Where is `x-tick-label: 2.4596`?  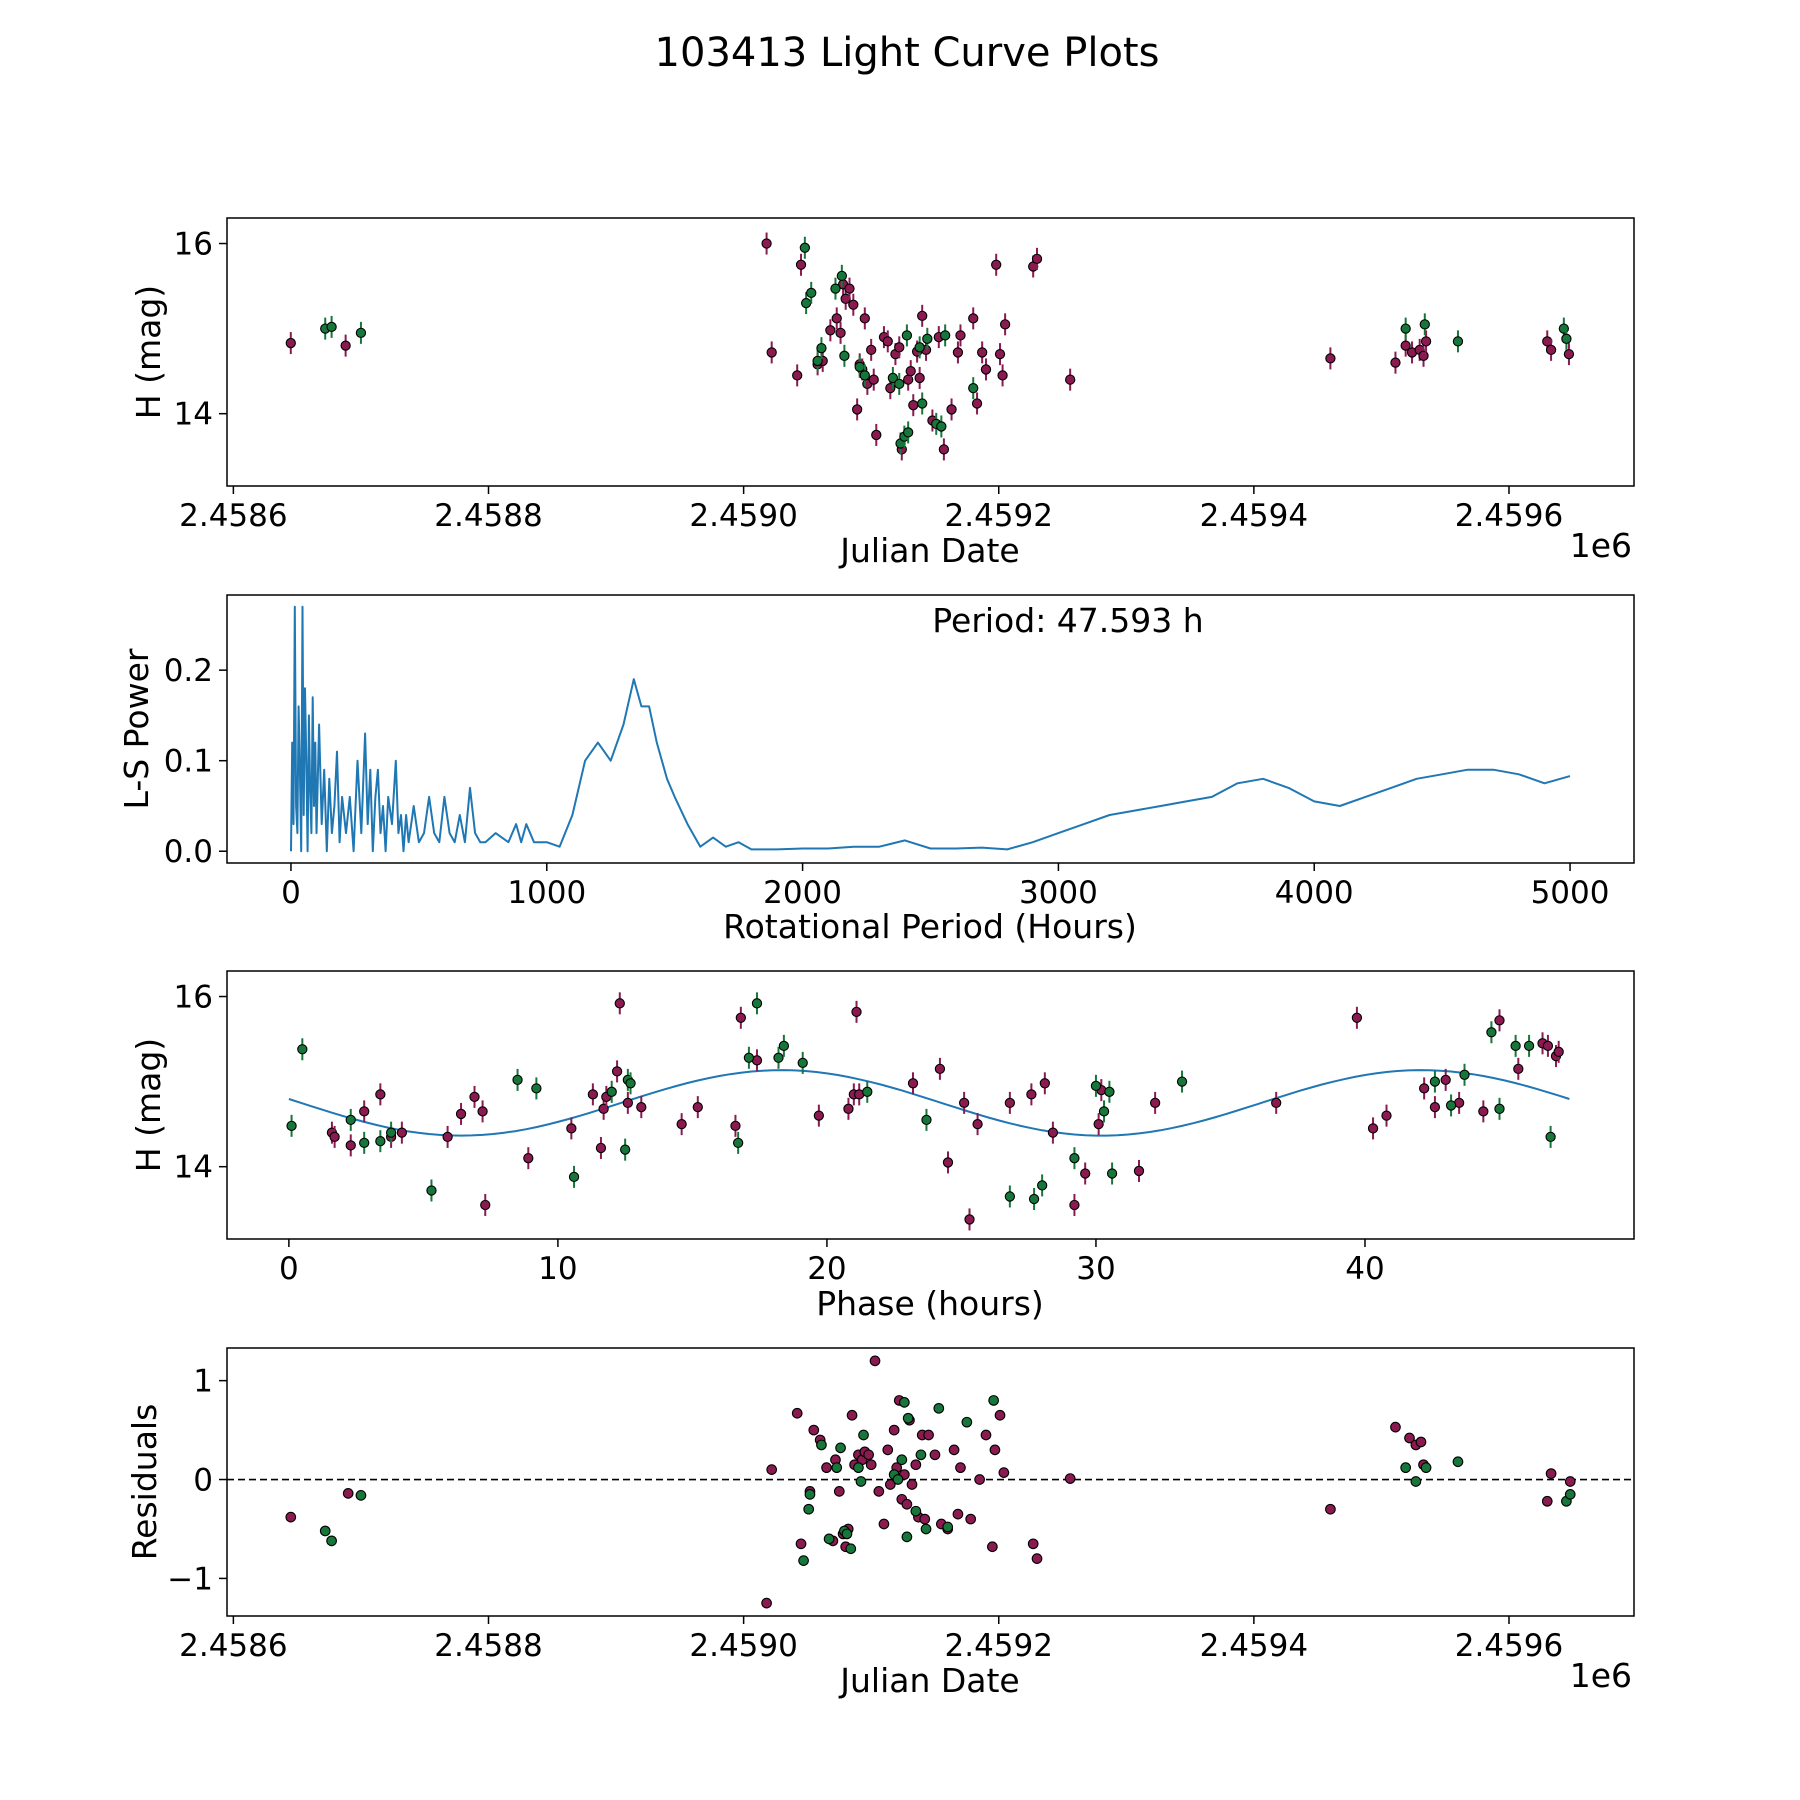
x-tick-label: 2.4596 is located at coordinates (1509, 1646).